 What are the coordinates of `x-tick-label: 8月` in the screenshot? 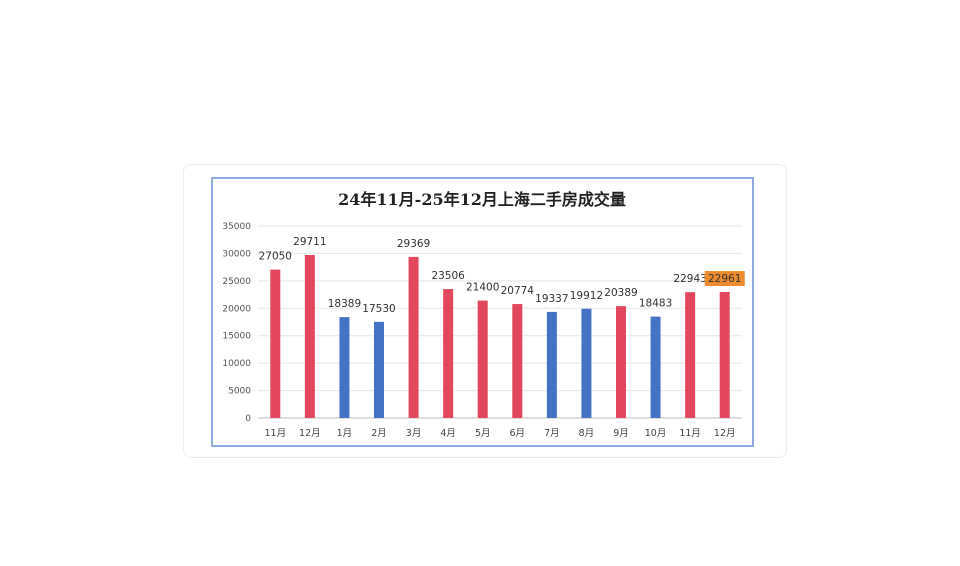 It's located at (587, 433).